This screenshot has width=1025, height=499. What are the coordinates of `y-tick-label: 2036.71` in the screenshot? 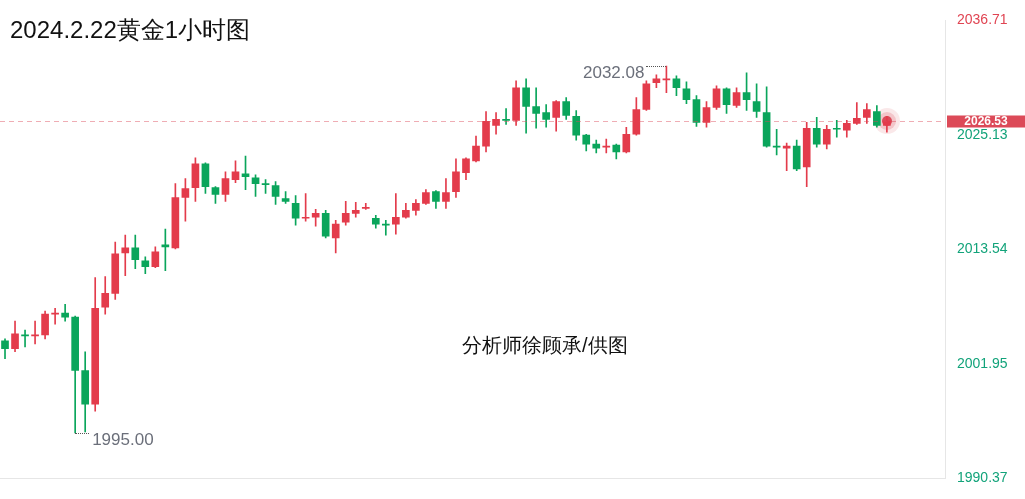 It's located at (982, 19).